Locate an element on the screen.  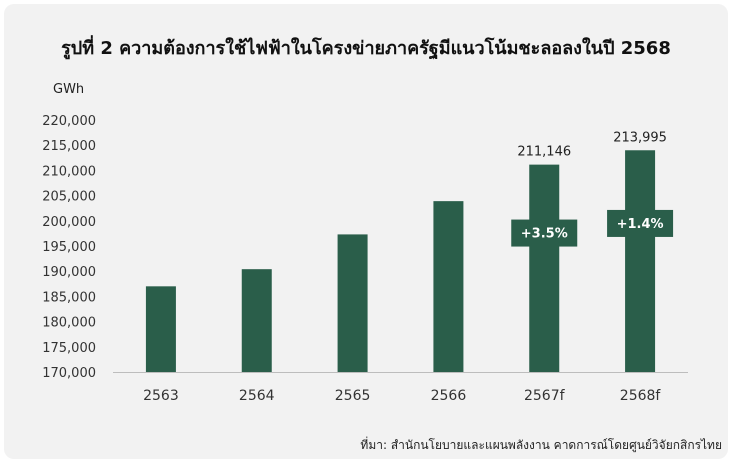
y-tick-label: 210,000 is located at coordinates (69, 171).